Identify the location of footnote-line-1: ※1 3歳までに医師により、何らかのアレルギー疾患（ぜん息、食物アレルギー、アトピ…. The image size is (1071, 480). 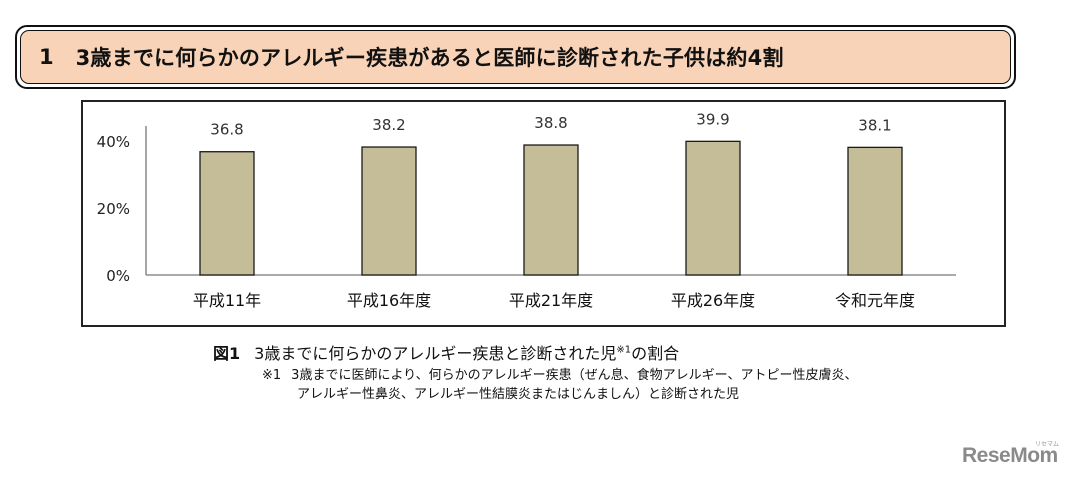
(560, 373).